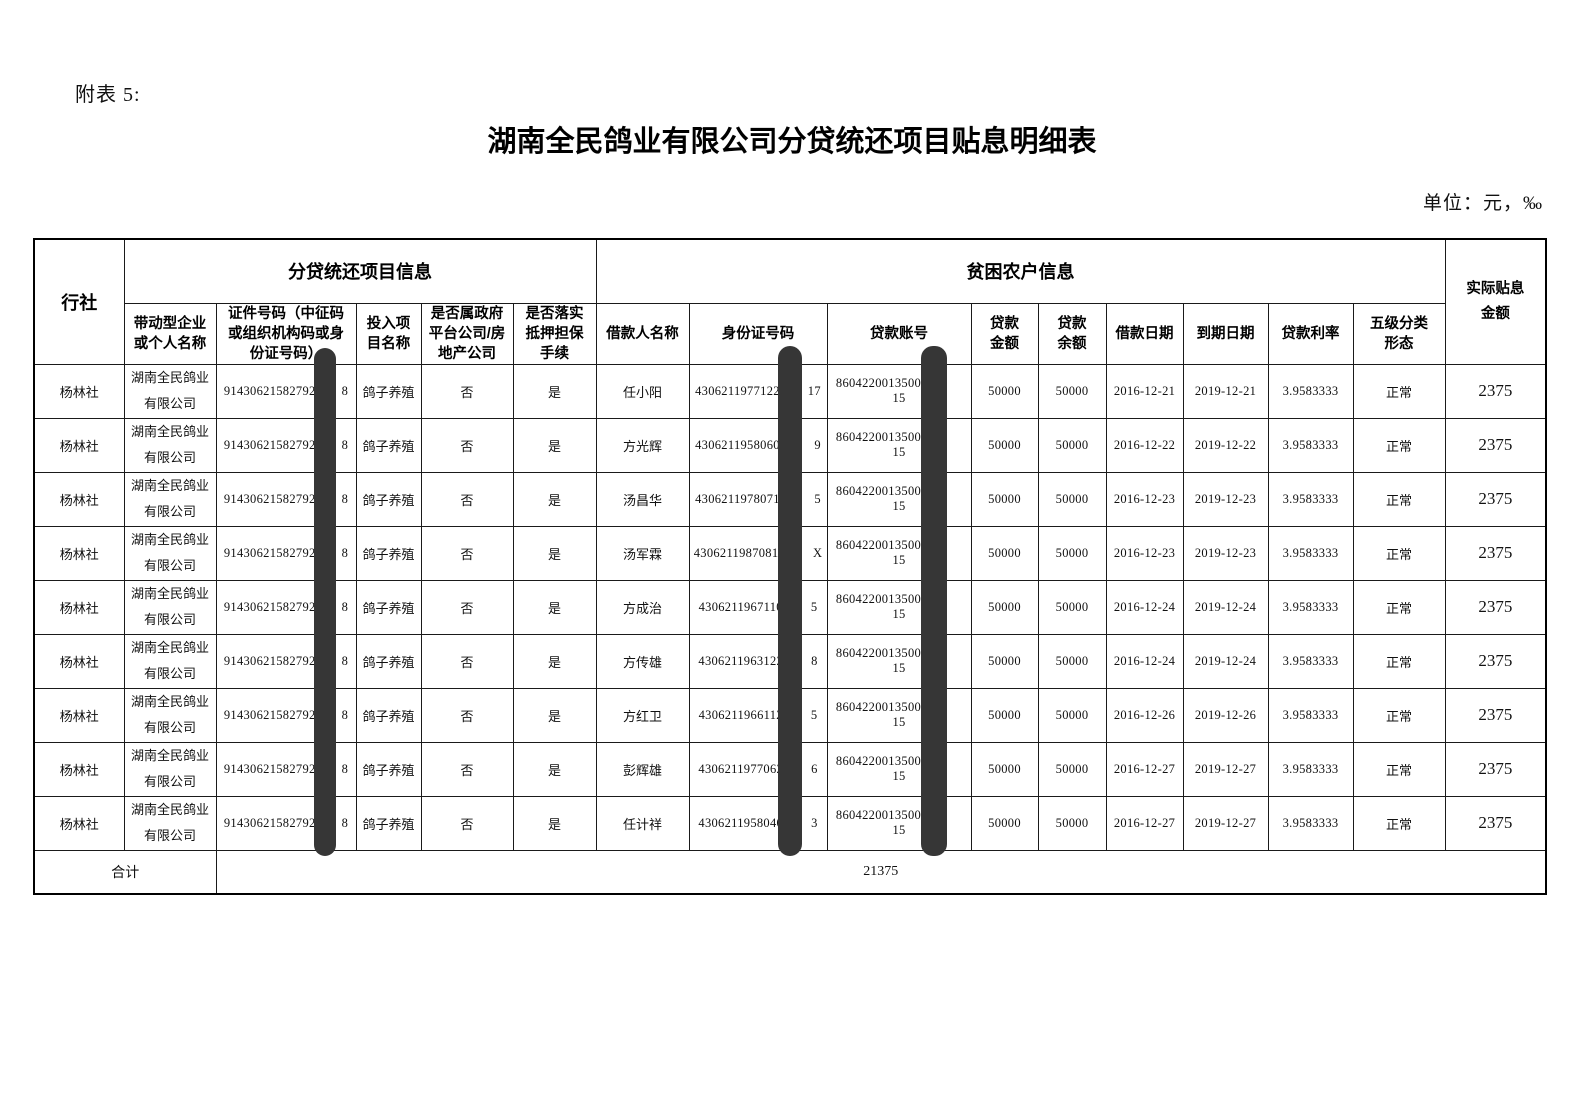  I want to click on cell-classification: 正常, so click(1399, 553).